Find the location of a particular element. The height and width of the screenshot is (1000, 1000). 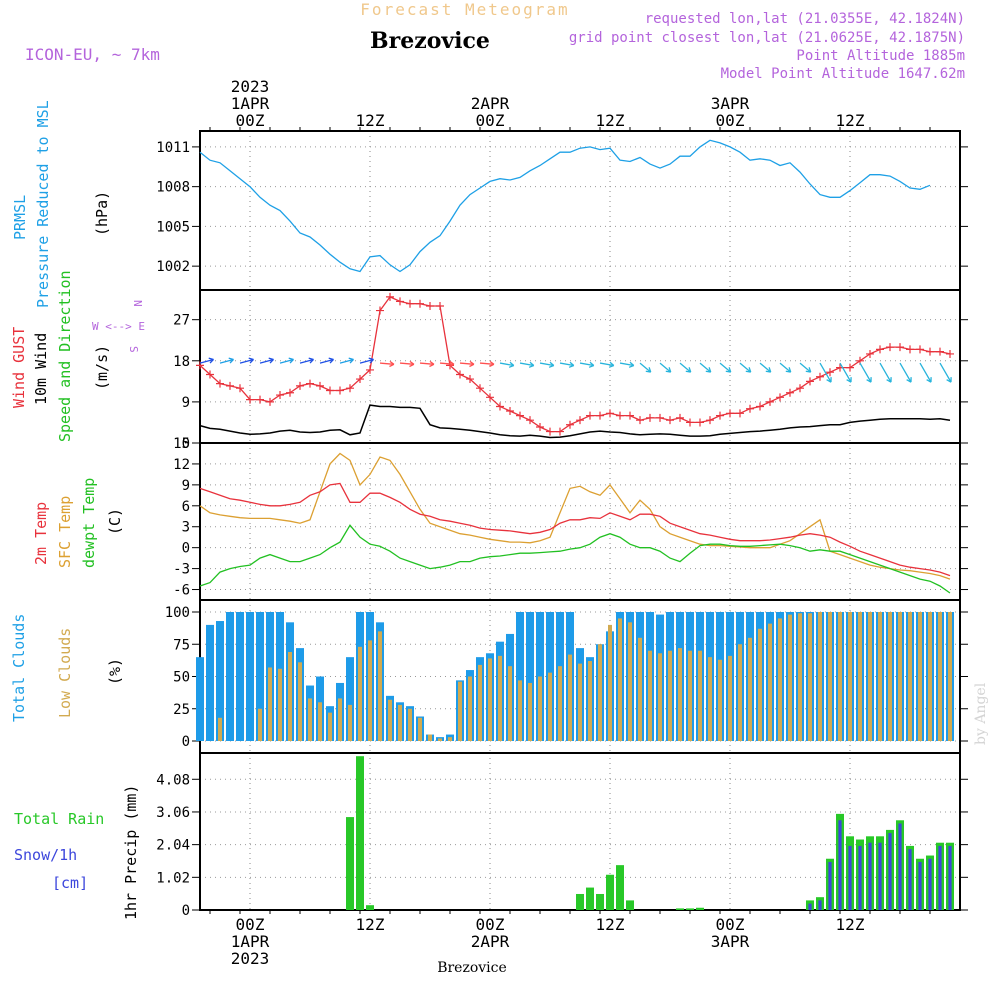

y-tick-label: 27 is located at coordinates (181, 321).